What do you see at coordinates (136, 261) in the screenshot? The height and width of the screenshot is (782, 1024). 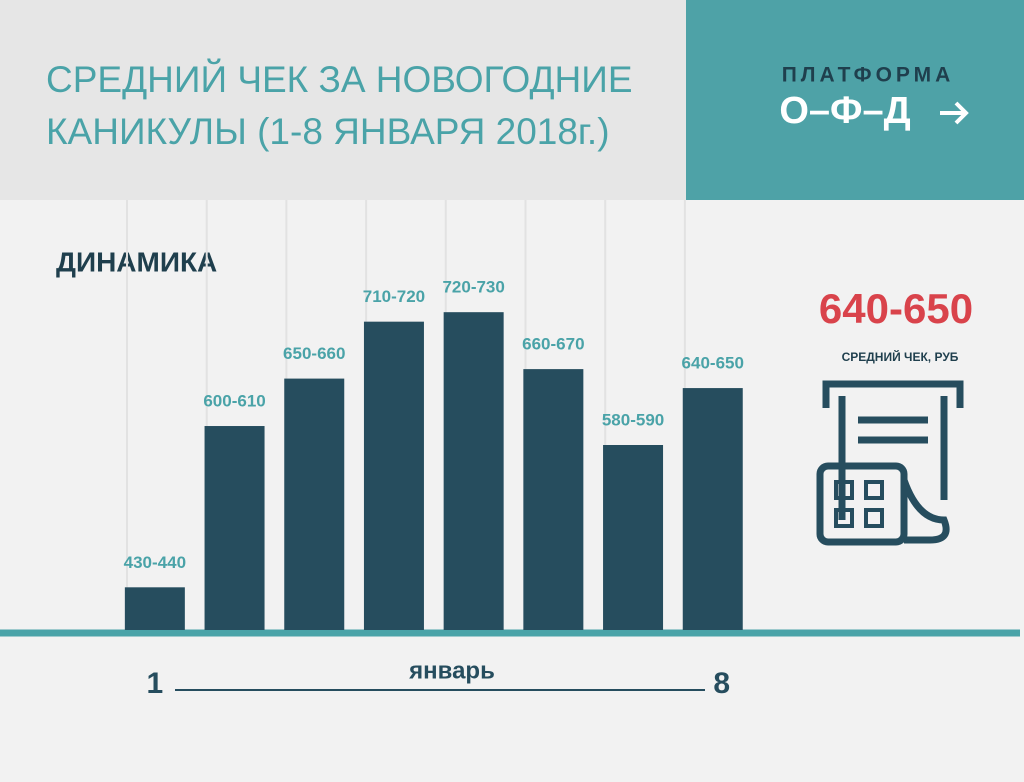 I see `subtitle: ДИНАМИКА` at bounding box center [136, 261].